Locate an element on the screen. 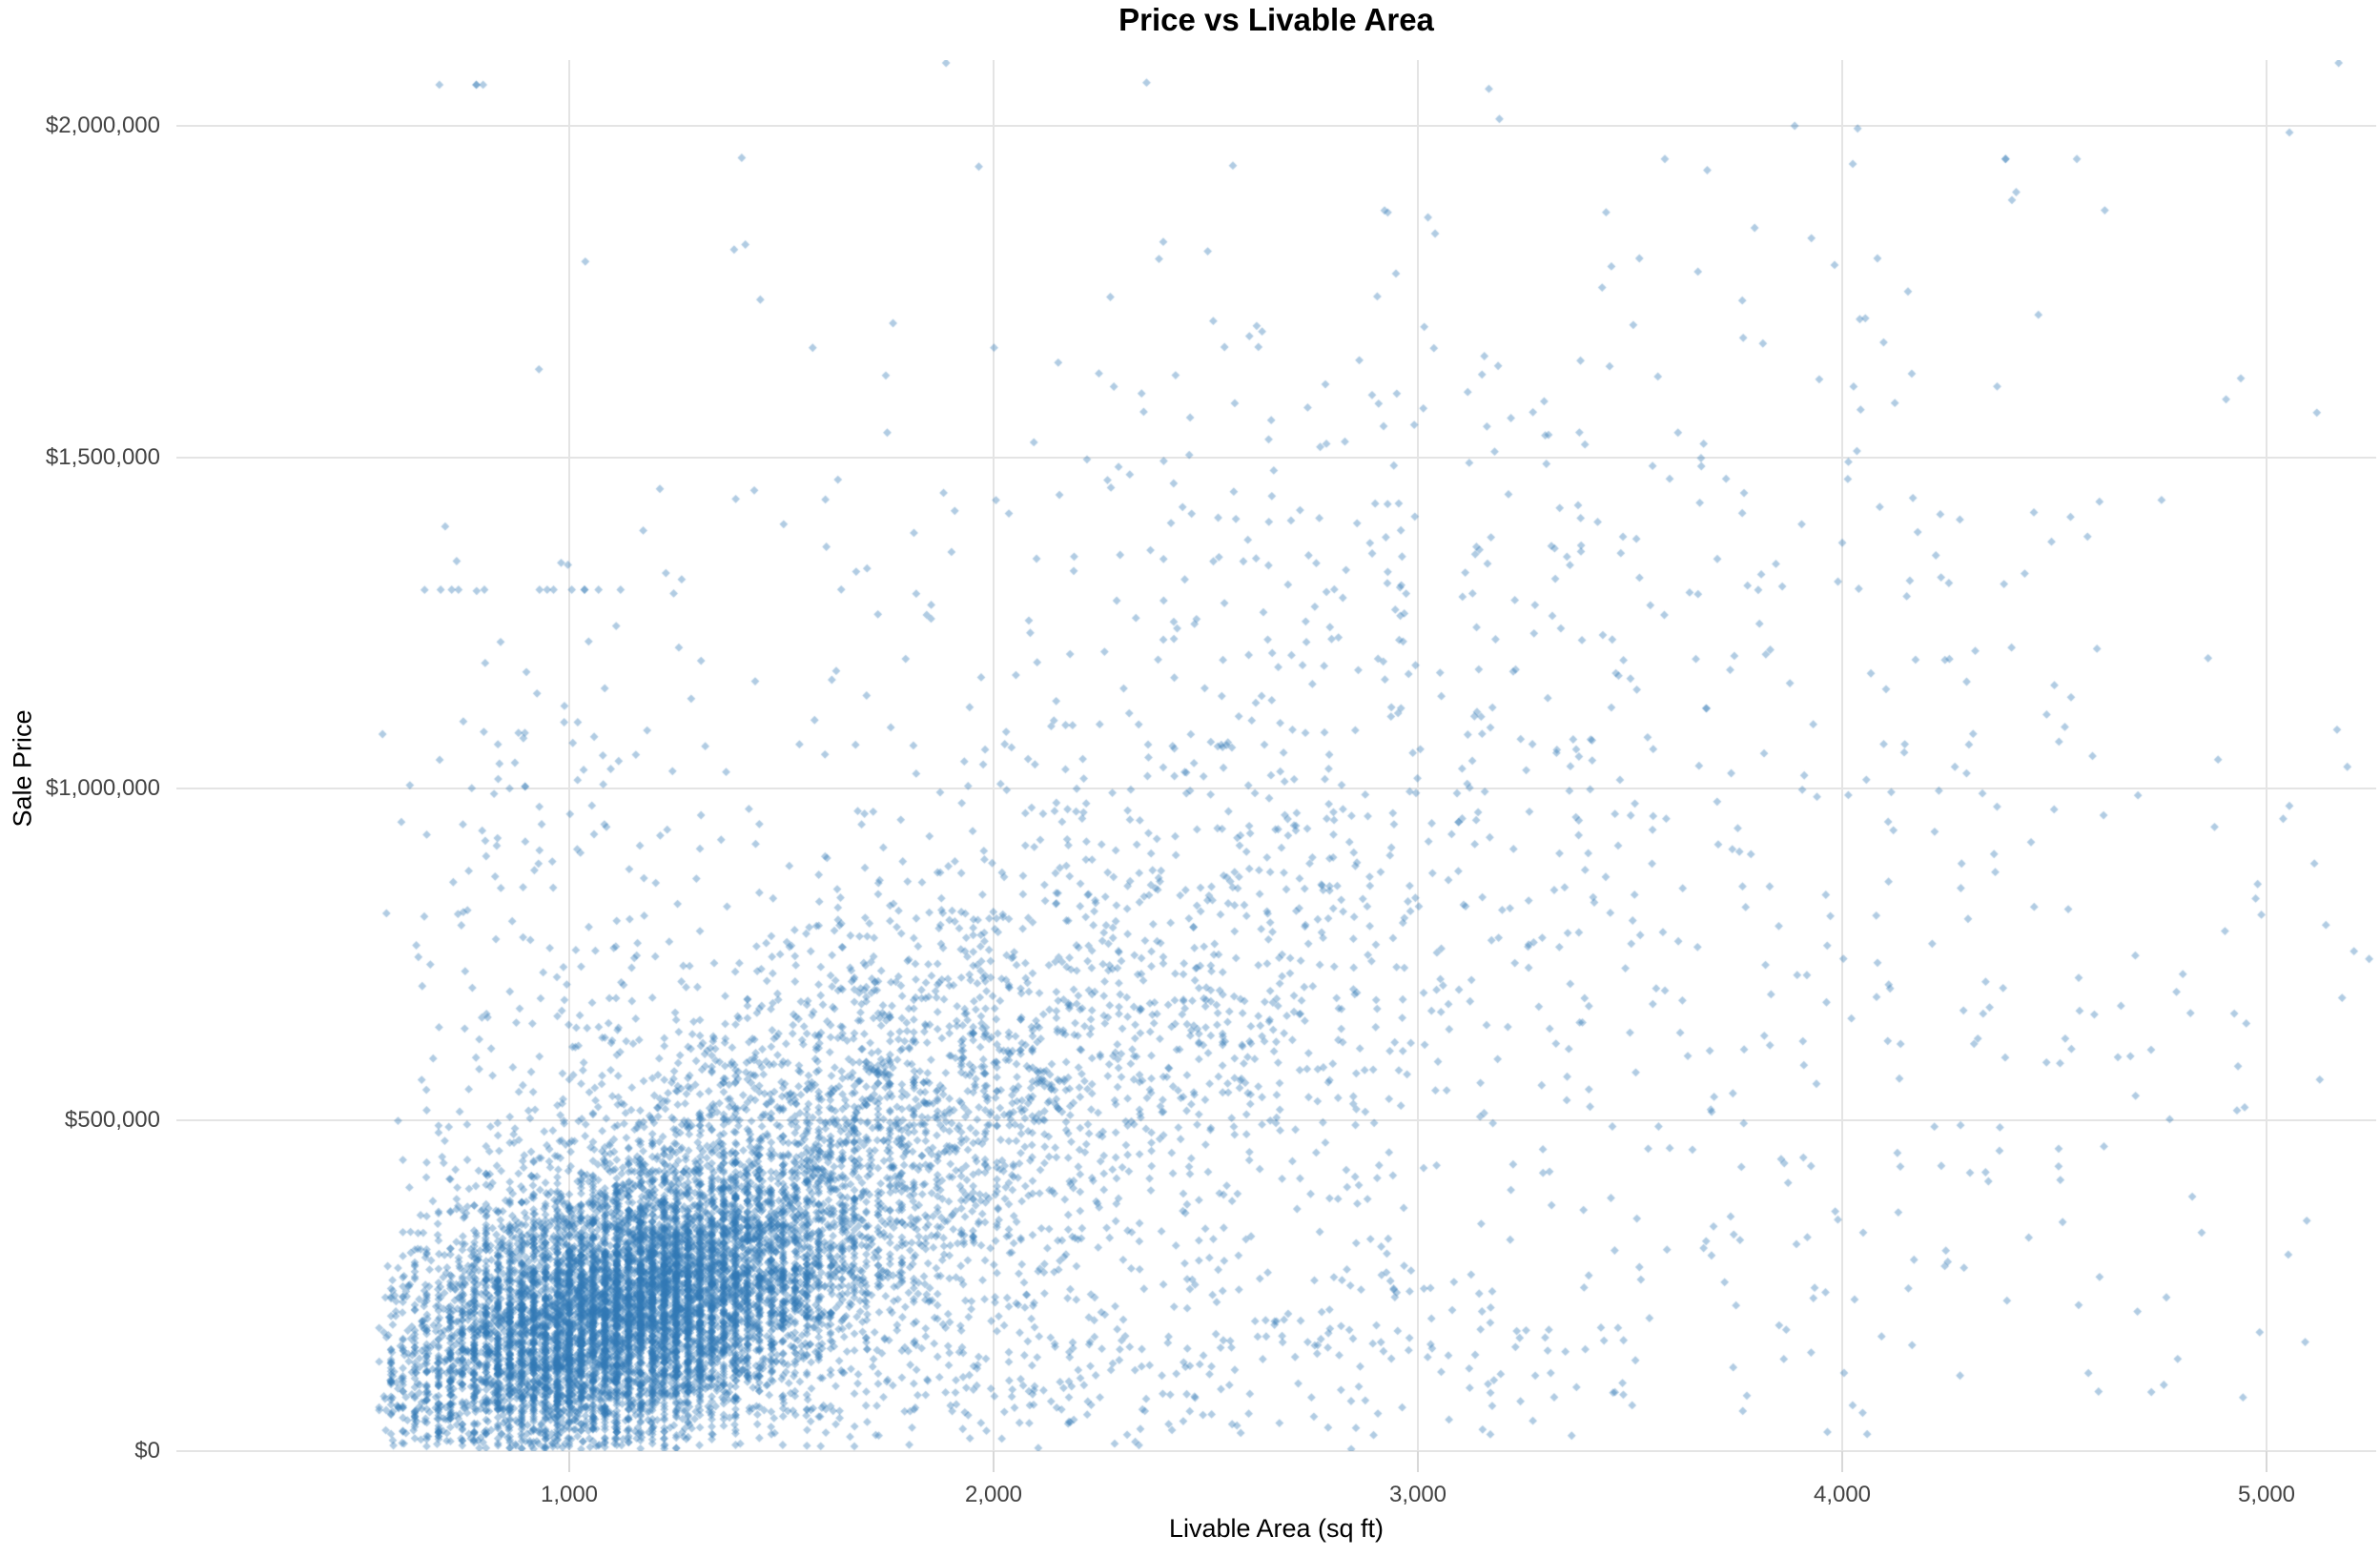 The width and height of the screenshot is (2380, 1556). y-tick-label: $500,000 is located at coordinates (112, 1119).